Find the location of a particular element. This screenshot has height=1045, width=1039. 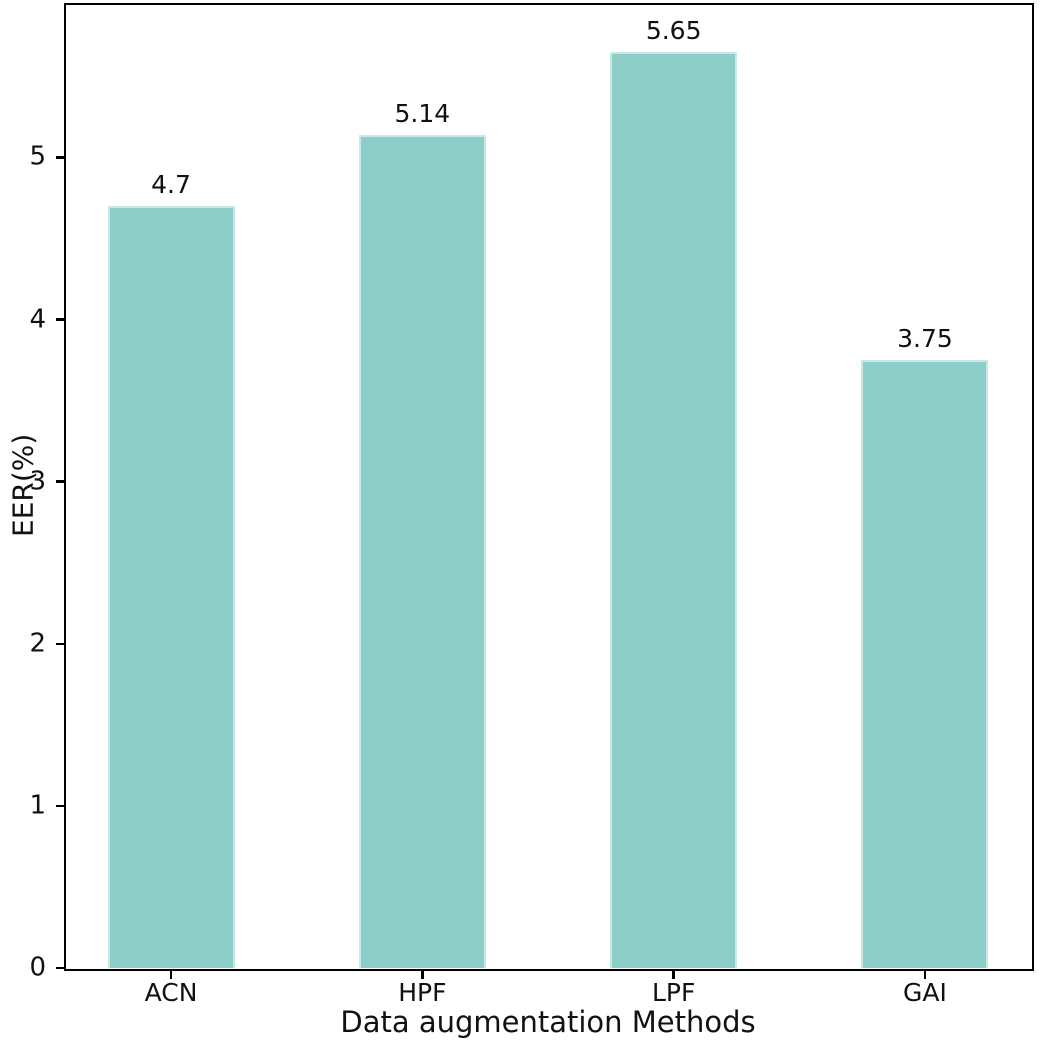

y-tick-label: 5 is located at coordinates (37, 156).